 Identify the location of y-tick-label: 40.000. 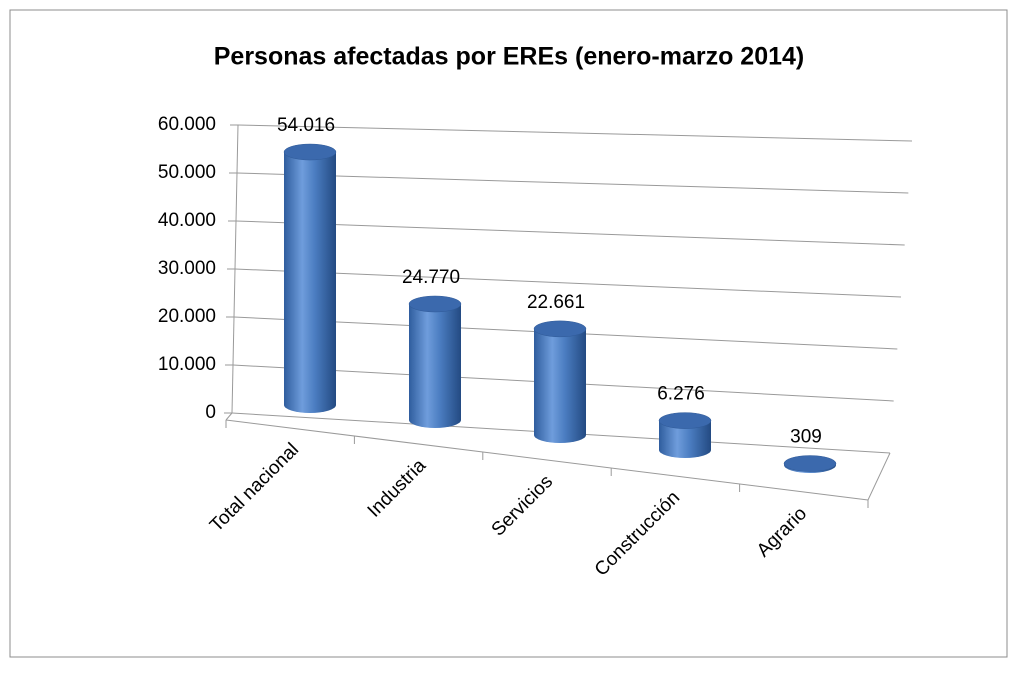
(187, 220).